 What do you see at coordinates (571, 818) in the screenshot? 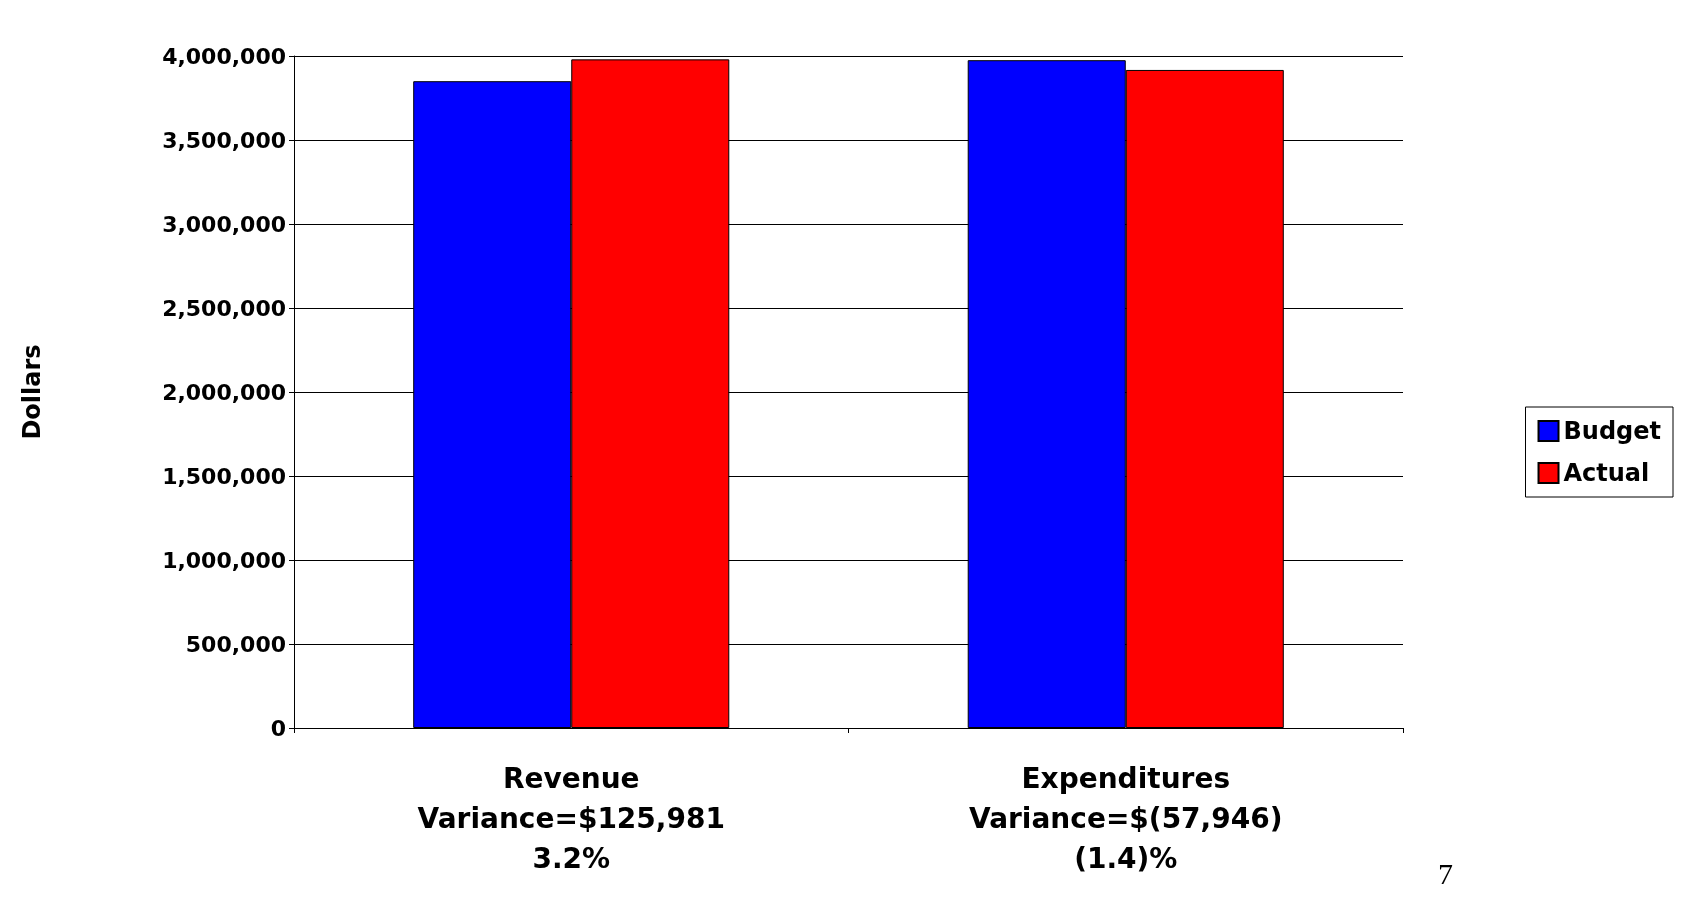
I see `x-tick-label: Revenue Variance=$125,981 3.2%` at bounding box center [571, 818].